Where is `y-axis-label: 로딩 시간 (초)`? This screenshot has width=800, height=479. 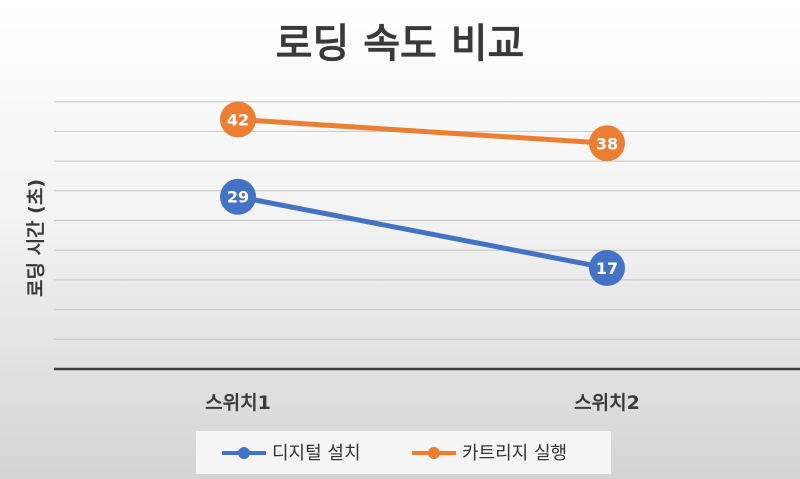 y-axis-label: 로딩 시간 (초) is located at coordinates (36, 238).